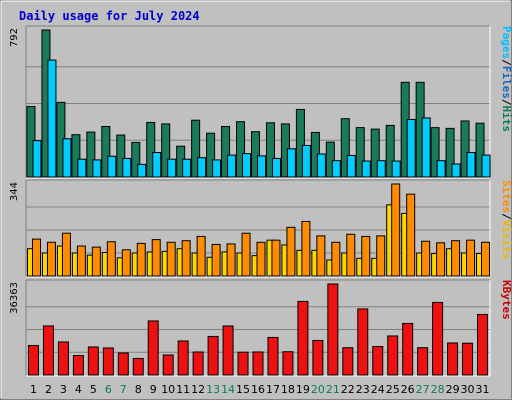  Describe the element at coordinates (183, 389) in the screenshot. I see `x-tick-day-11: 11` at that location.